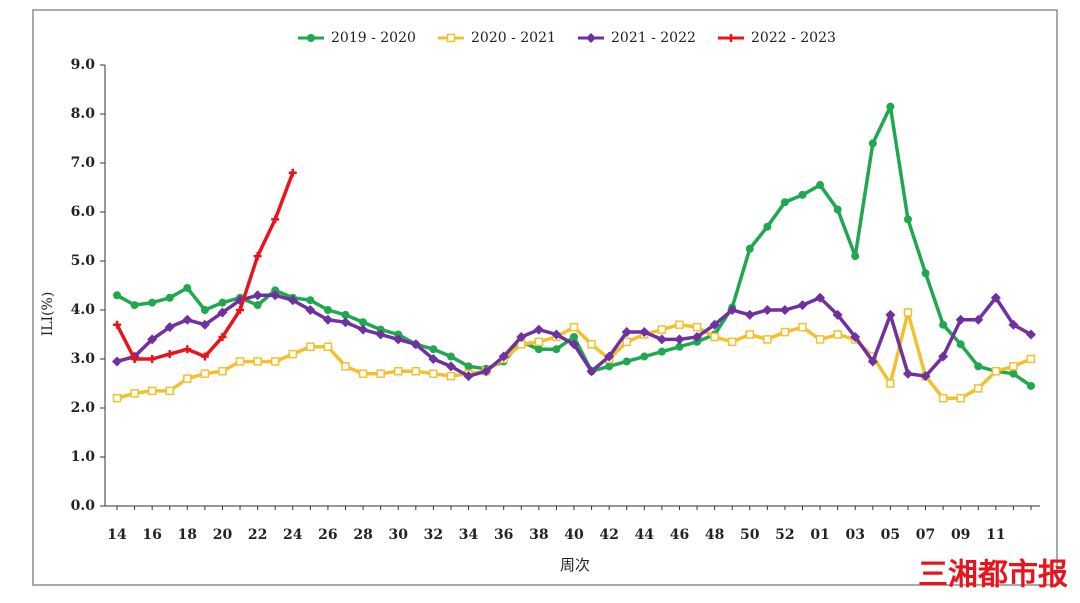 The image size is (1080, 603). Describe the element at coordinates (433, 535) in the screenshot. I see `x-tick-label: 32` at that location.